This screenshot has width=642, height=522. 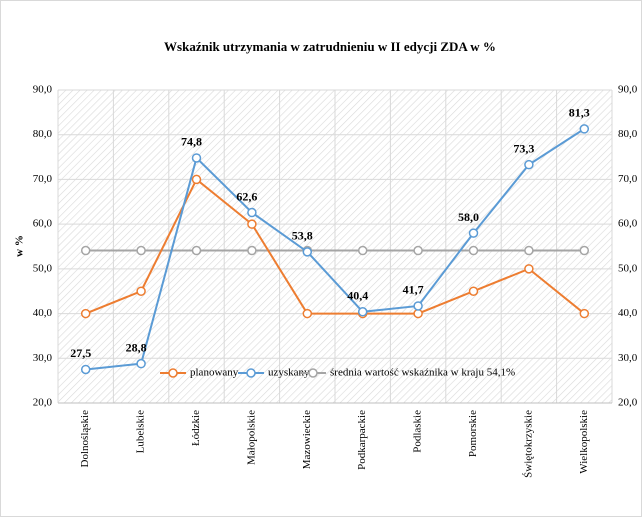 What do you see at coordinates (141, 431) in the screenshot?
I see `x-tick-label: Lubelskie` at bounding box center [141, 431].